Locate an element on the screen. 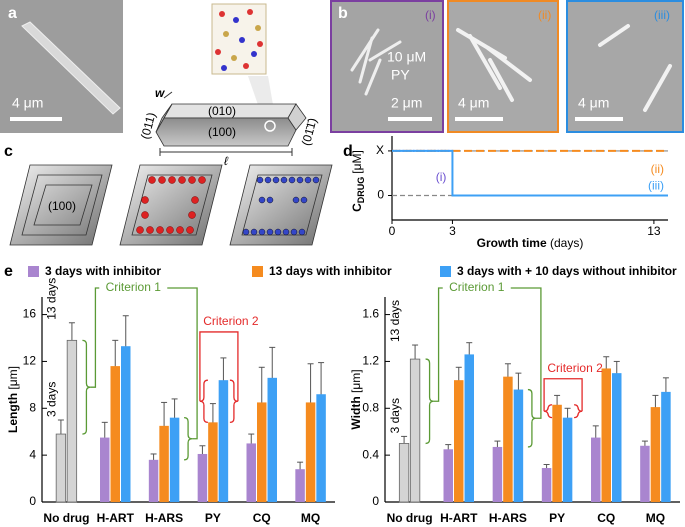 The width and height of the screenshot is (685, 527). x-axis-unit: (days) is located at coordinates (566, 243).